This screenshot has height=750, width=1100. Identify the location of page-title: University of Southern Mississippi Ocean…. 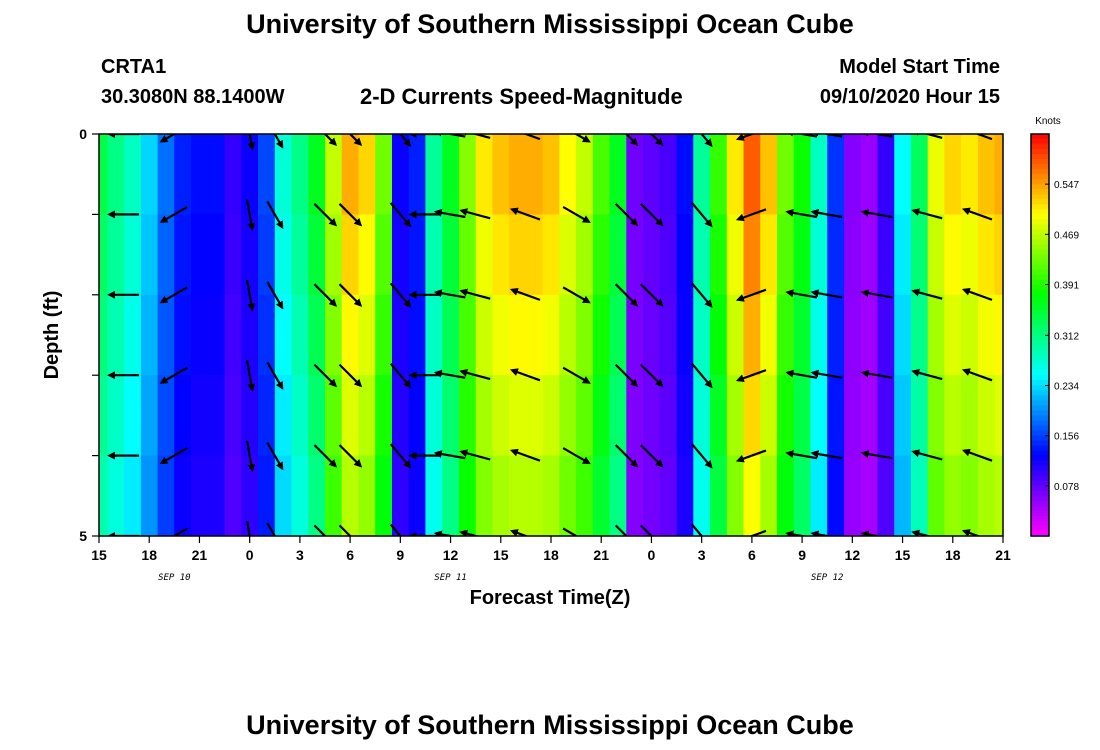
(550, 24).